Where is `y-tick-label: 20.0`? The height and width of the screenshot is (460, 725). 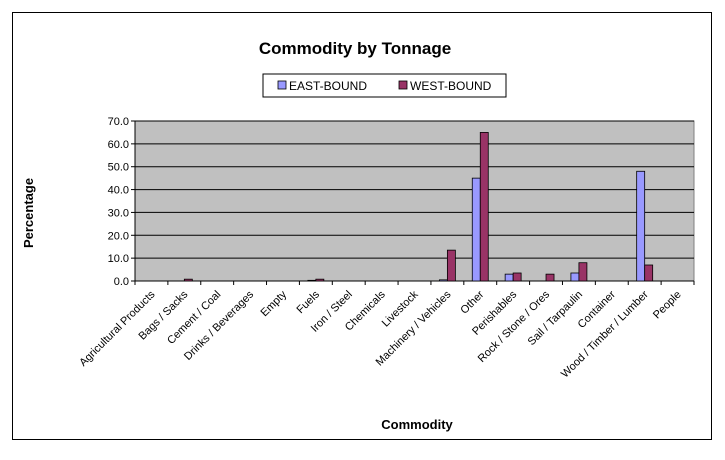
y-tick-label: 20.0 is located at coordinates (118, 236).